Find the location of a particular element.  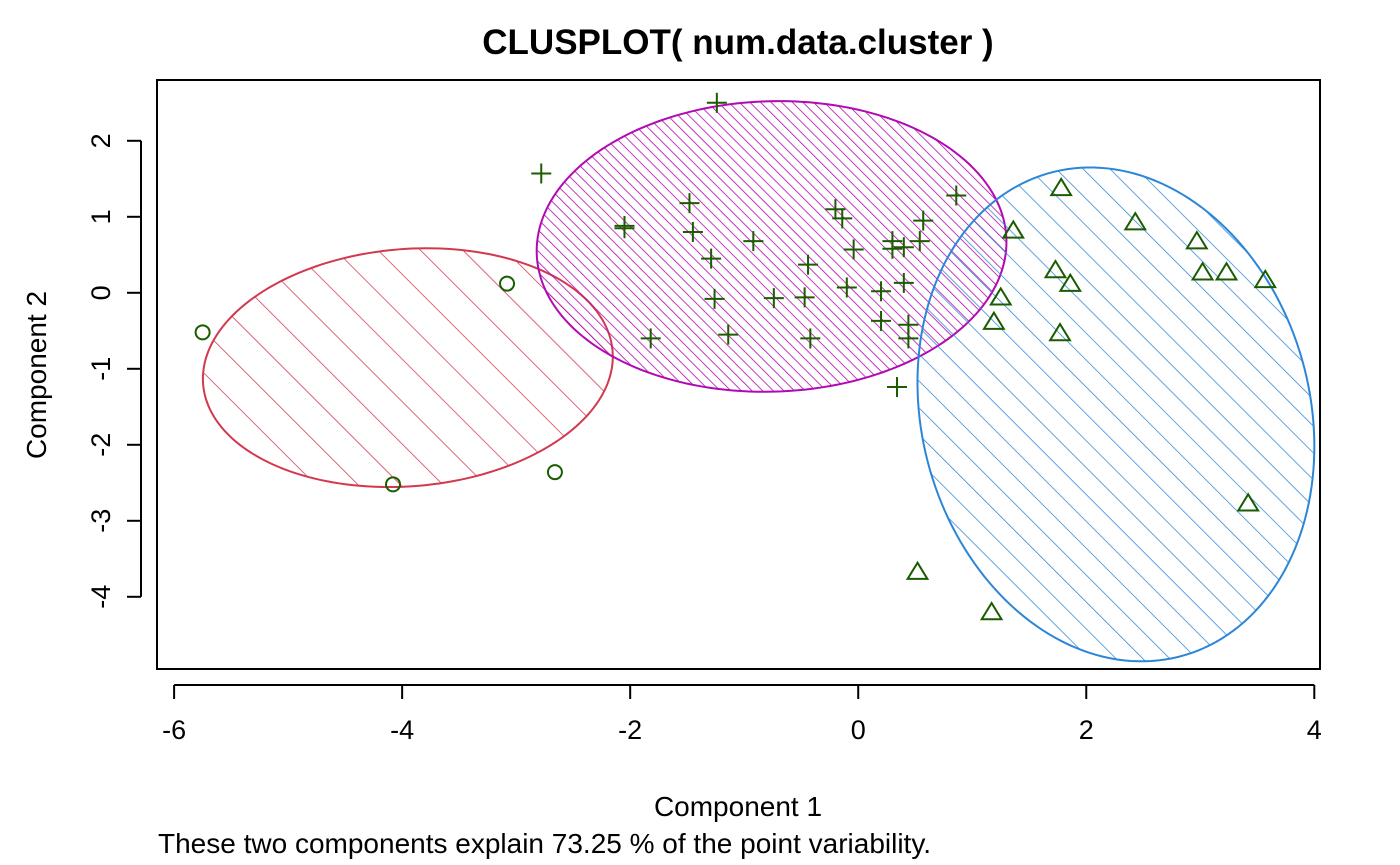

x-axis: -6 -4 -2 0 2 4 is located at coordinates (742, 714).